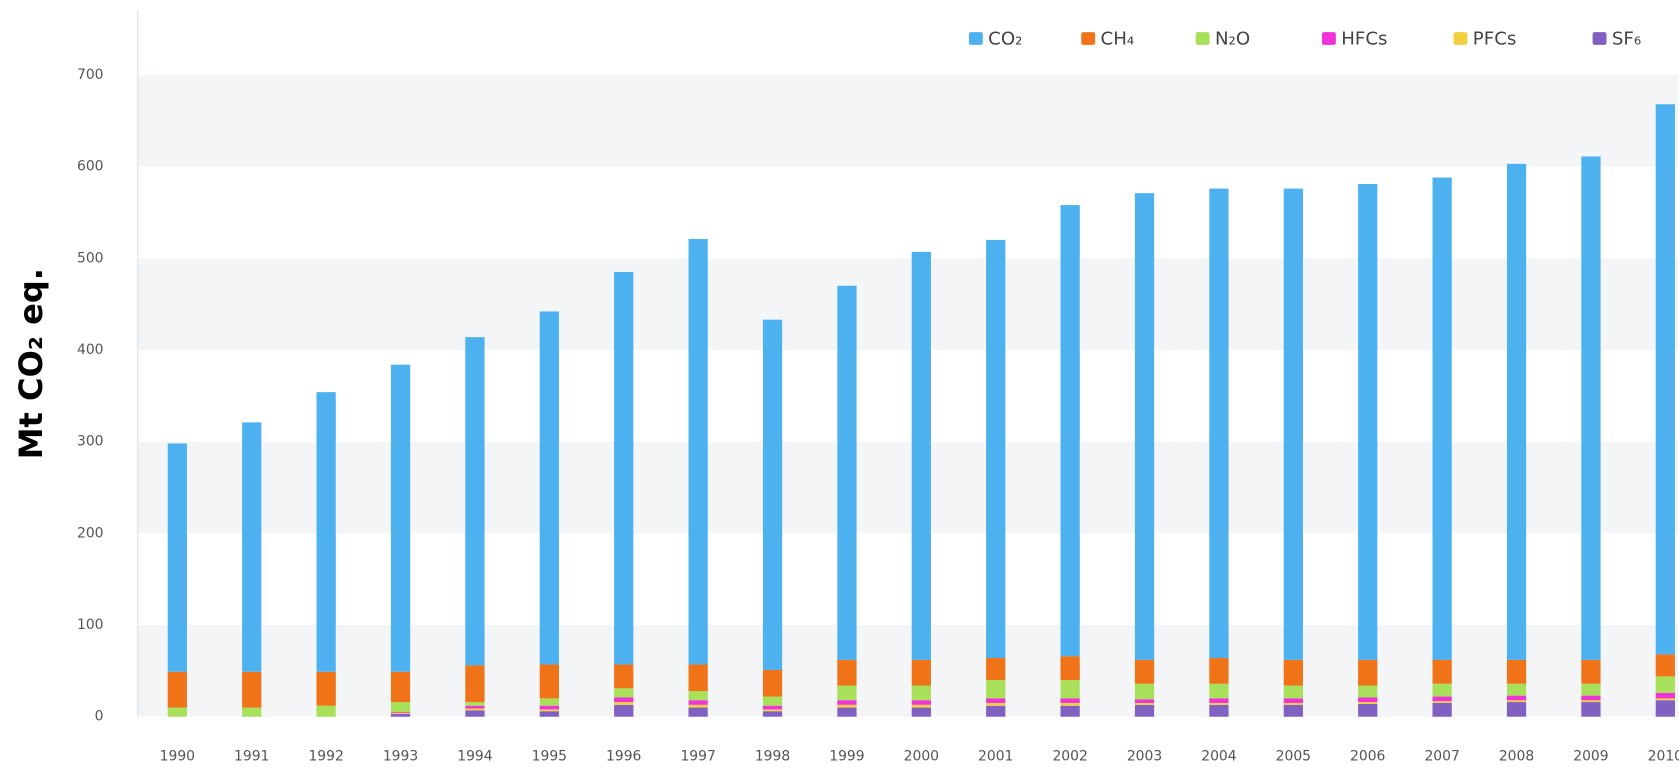  I want to click on legend-label: CH₄, so click(1118, 39).